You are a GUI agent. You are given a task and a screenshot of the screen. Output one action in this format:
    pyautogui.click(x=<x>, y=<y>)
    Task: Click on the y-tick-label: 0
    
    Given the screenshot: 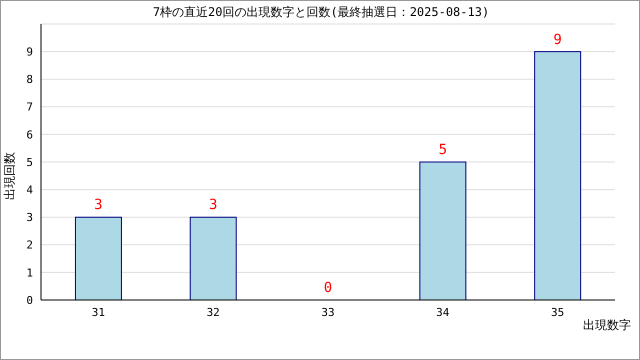 What is the action you would take?
    pyautogui.click(x=29, y=300)
    